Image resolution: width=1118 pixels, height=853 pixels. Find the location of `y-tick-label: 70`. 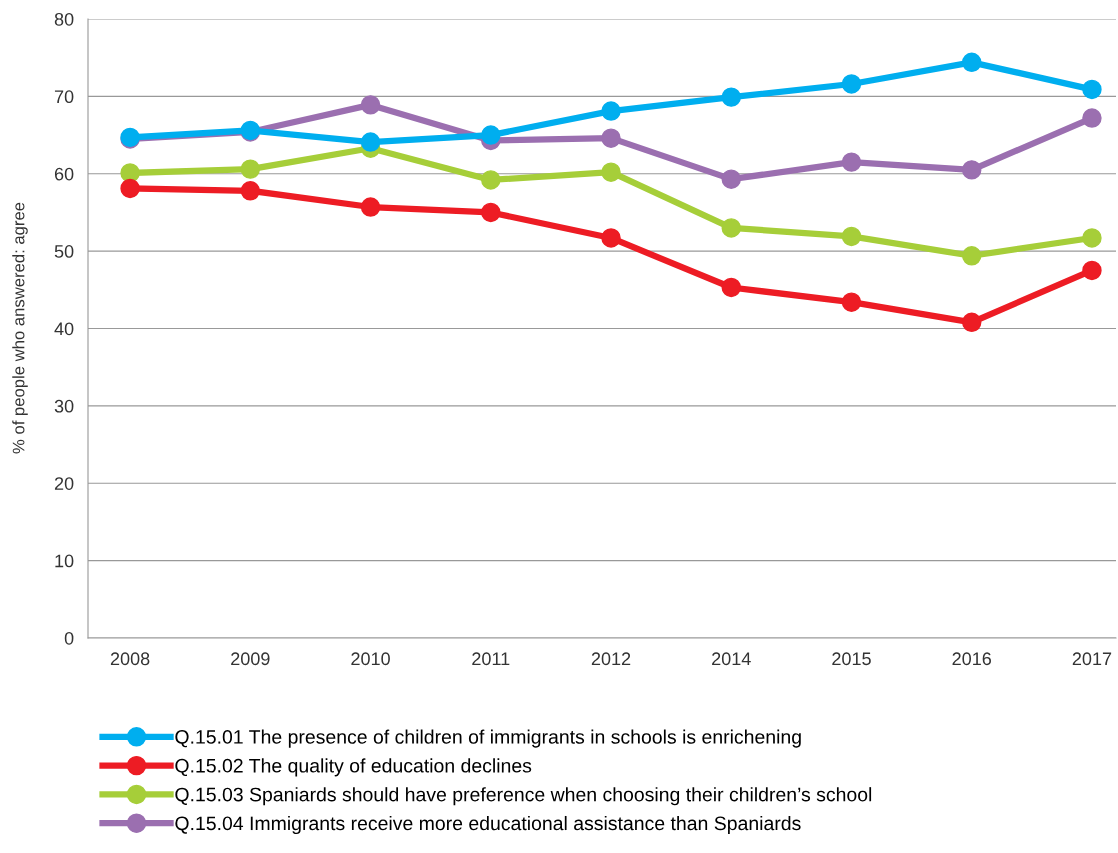

y-tick-label: 70 is located at coordinates (64, 97).